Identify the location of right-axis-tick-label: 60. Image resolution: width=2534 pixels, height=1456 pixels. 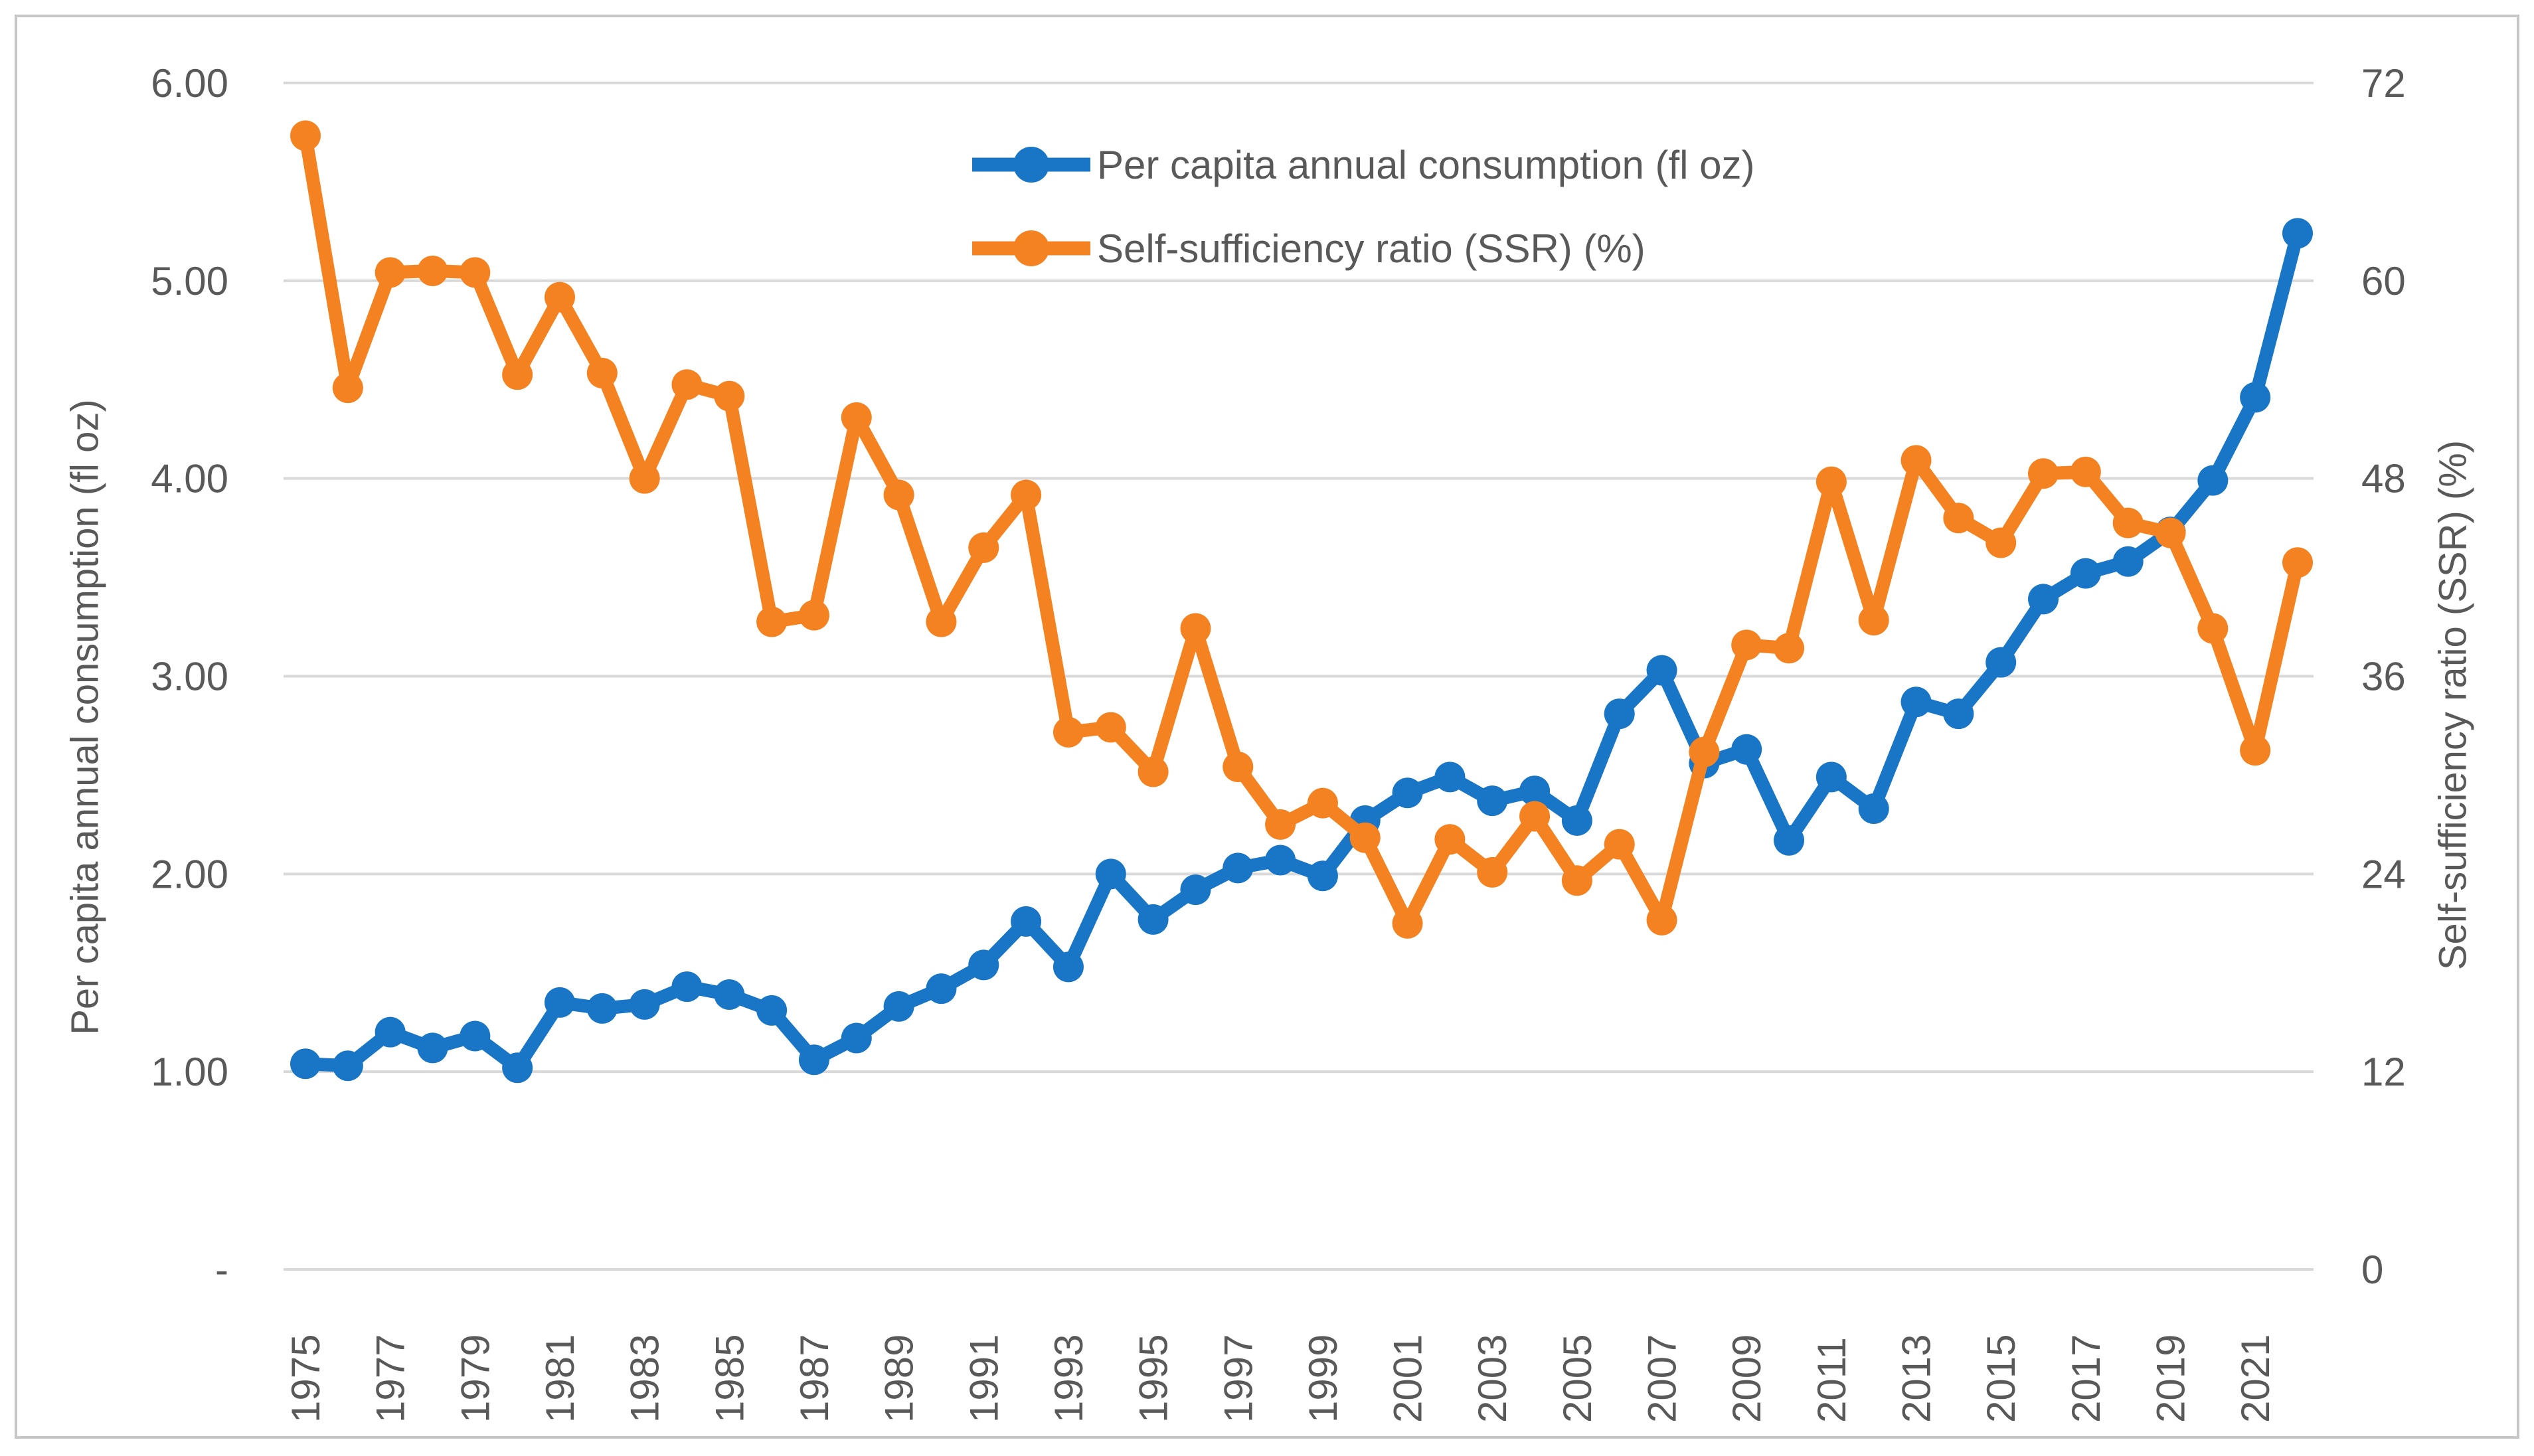
(2383, 281).